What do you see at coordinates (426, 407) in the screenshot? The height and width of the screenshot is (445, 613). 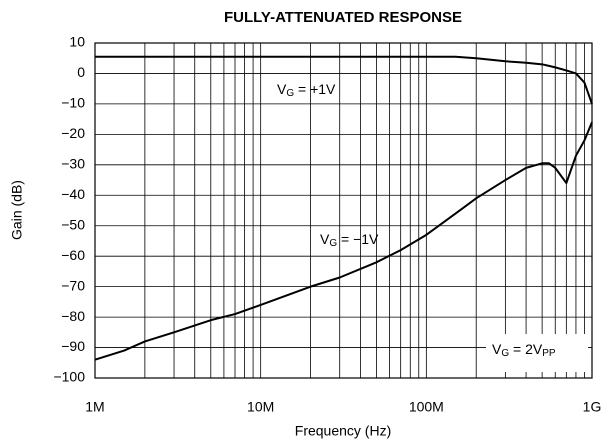 I see `x-tick-label: 100M` at bounding box center [426, 407].